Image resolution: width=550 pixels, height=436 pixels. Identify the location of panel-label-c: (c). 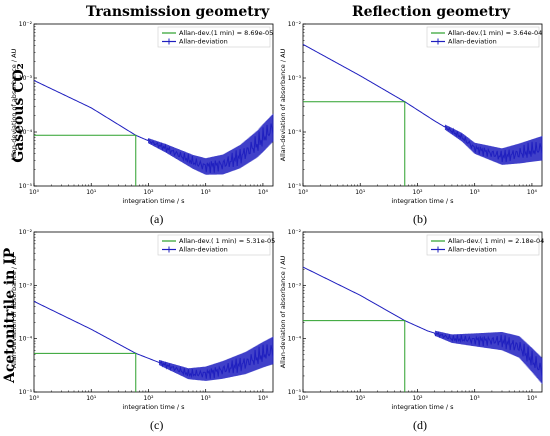
(157, 425).